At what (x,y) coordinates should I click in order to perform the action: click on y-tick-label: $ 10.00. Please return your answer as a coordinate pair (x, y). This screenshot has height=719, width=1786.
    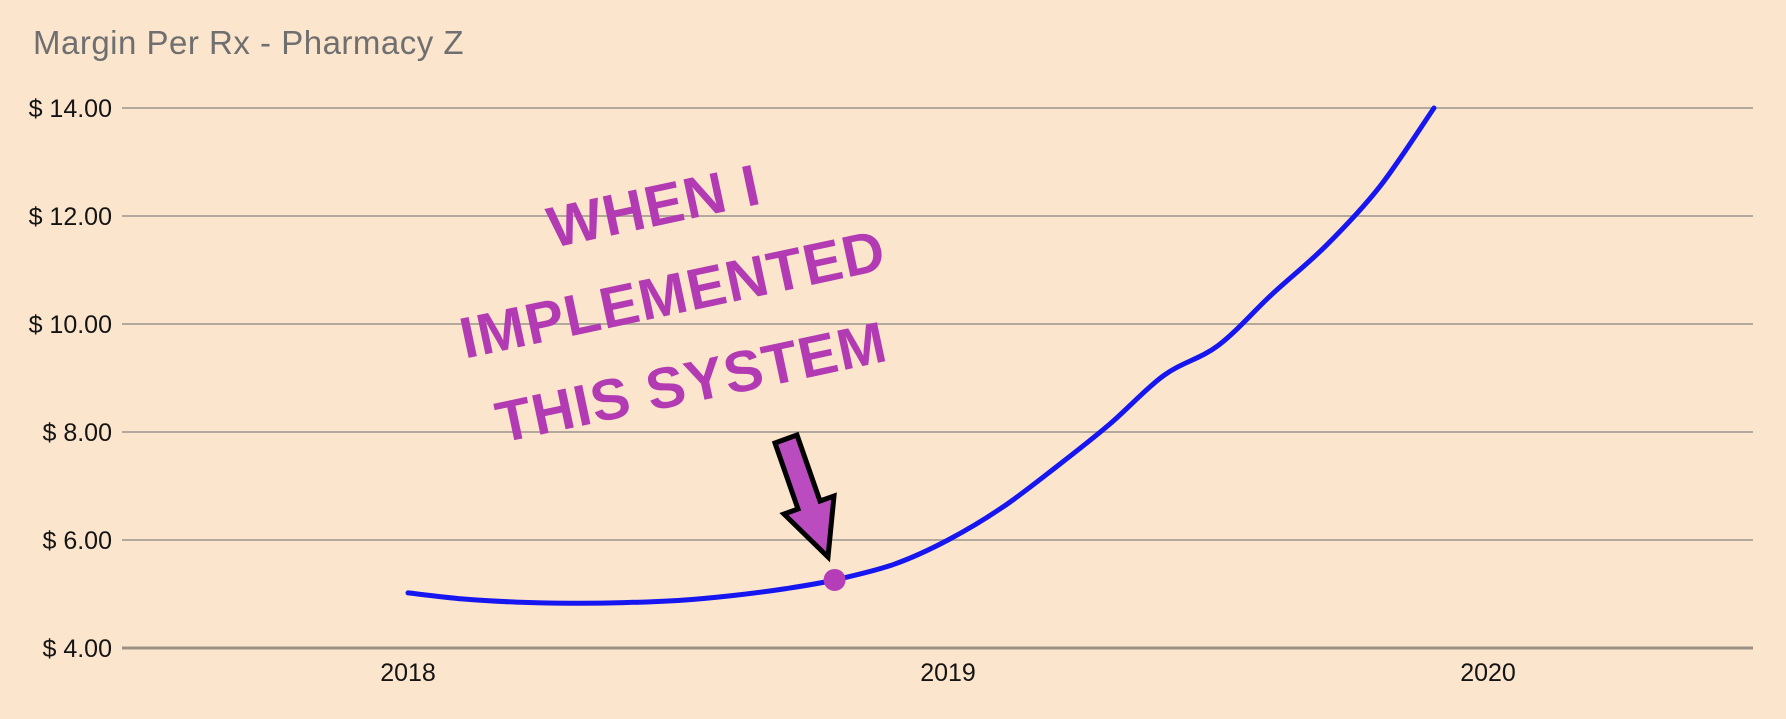
    Looking at the image, I should click on (70, 325).